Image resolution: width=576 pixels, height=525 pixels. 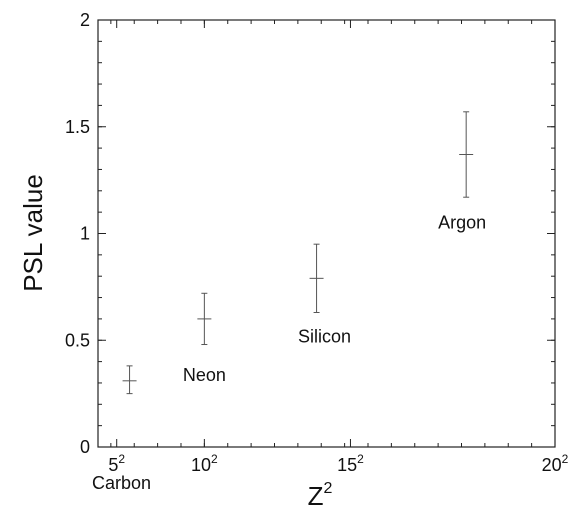 What do you see at coordinates (85, 20) in the screenshot?
I see `y-tick-label: 2` at bounding box center [85, 20].